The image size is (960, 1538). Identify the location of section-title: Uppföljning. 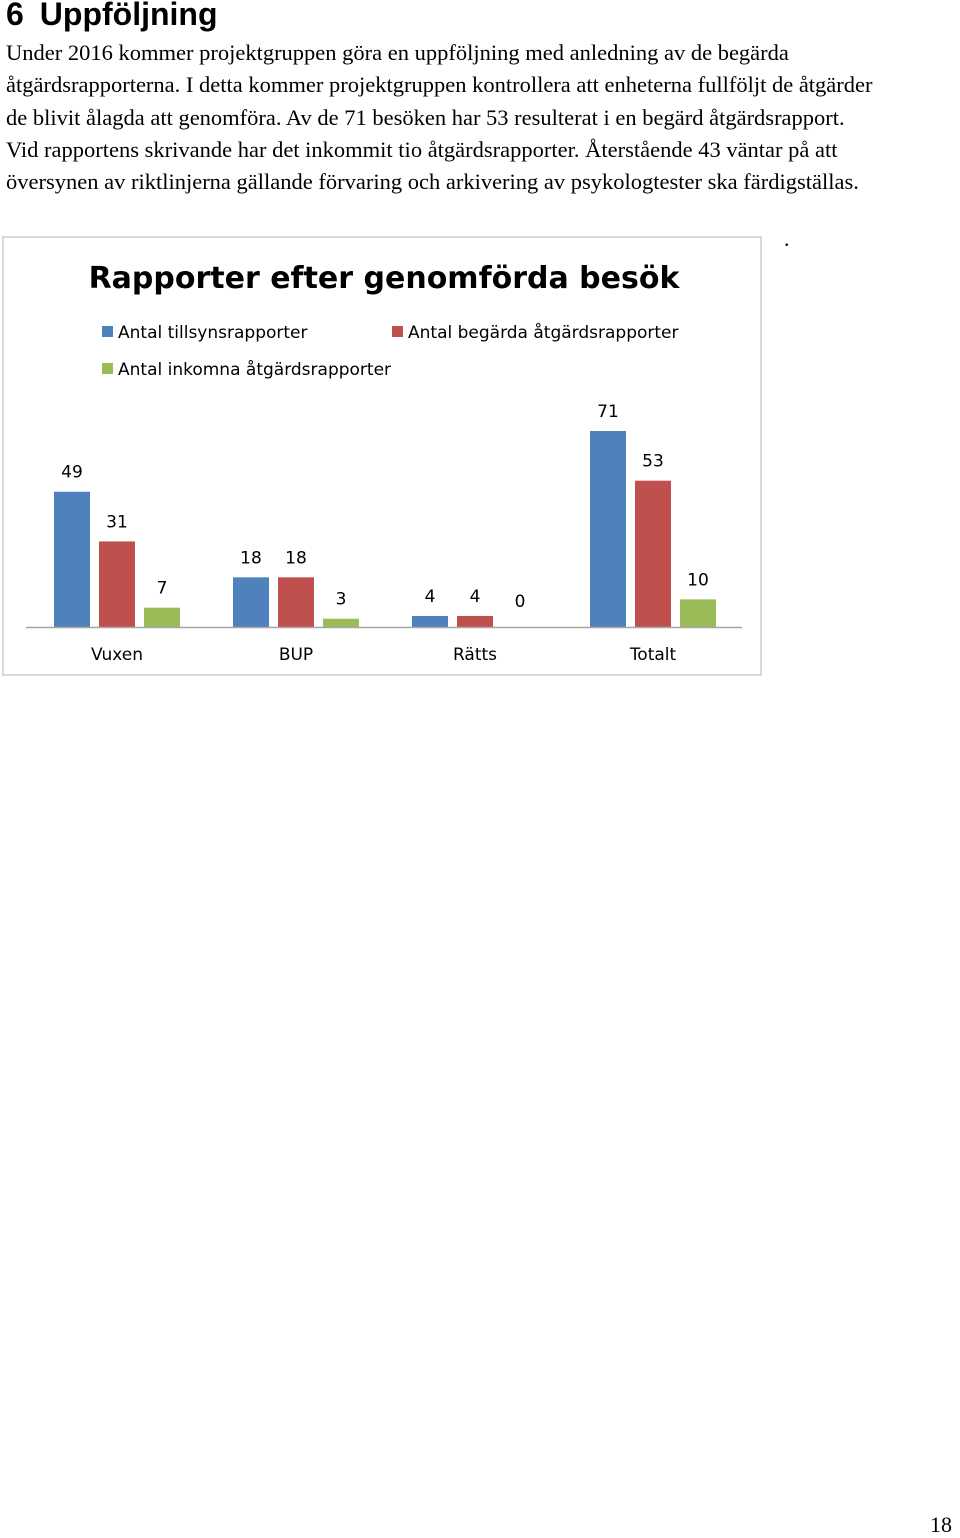
(128, 16).